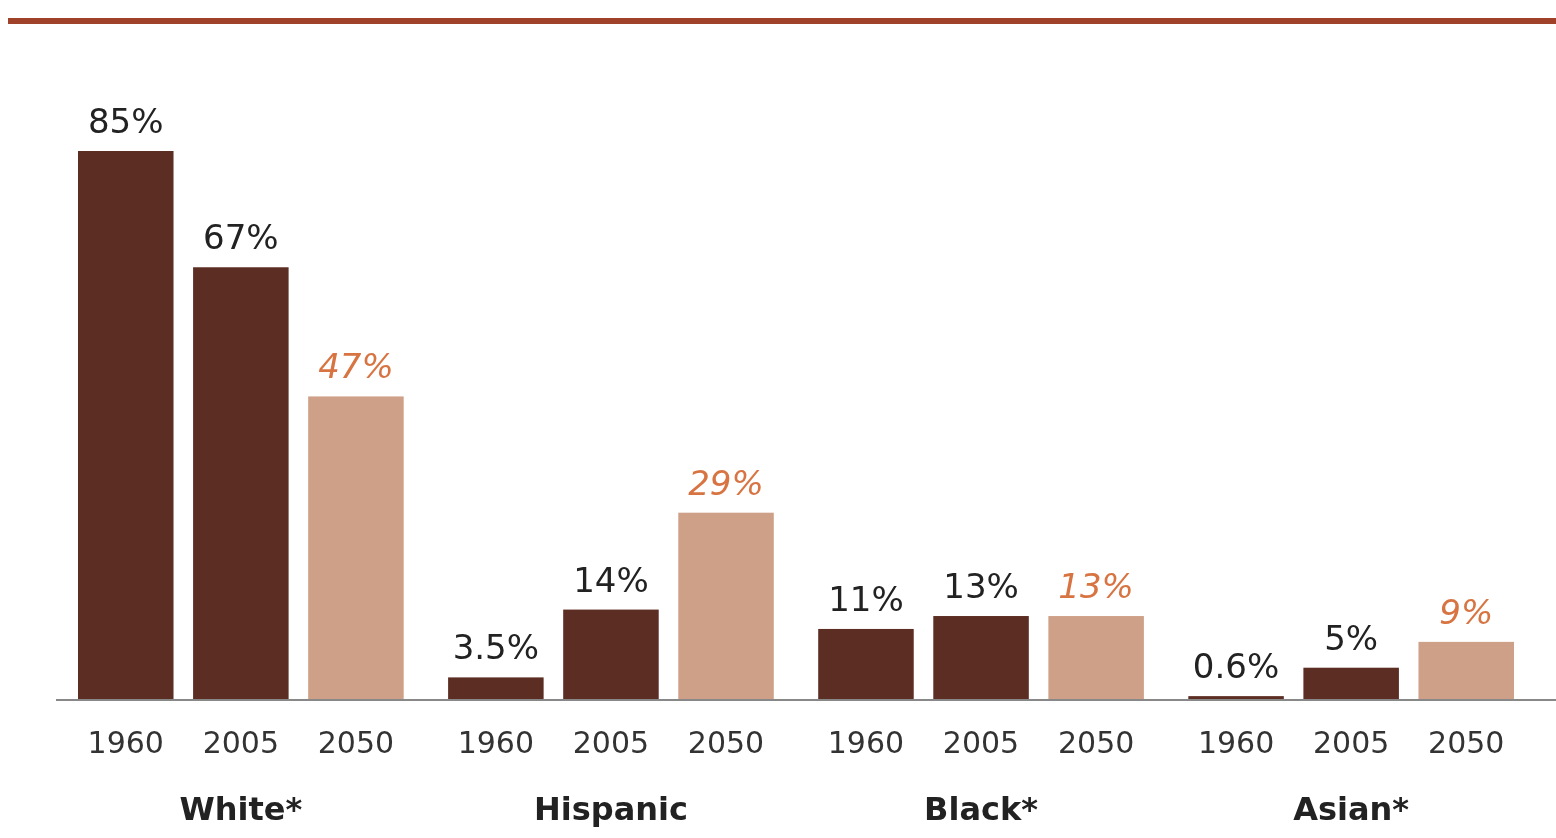 This screenshot has height=838, width=1556. I want to click on series-label: 1960, so click(125, 742).